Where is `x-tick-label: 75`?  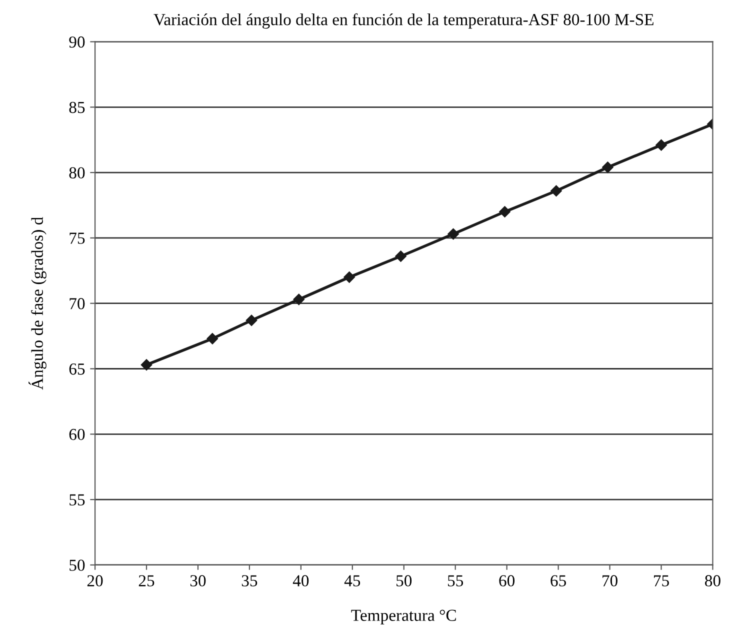
x-tick-label: 75 is located at coordinates (661, 580).